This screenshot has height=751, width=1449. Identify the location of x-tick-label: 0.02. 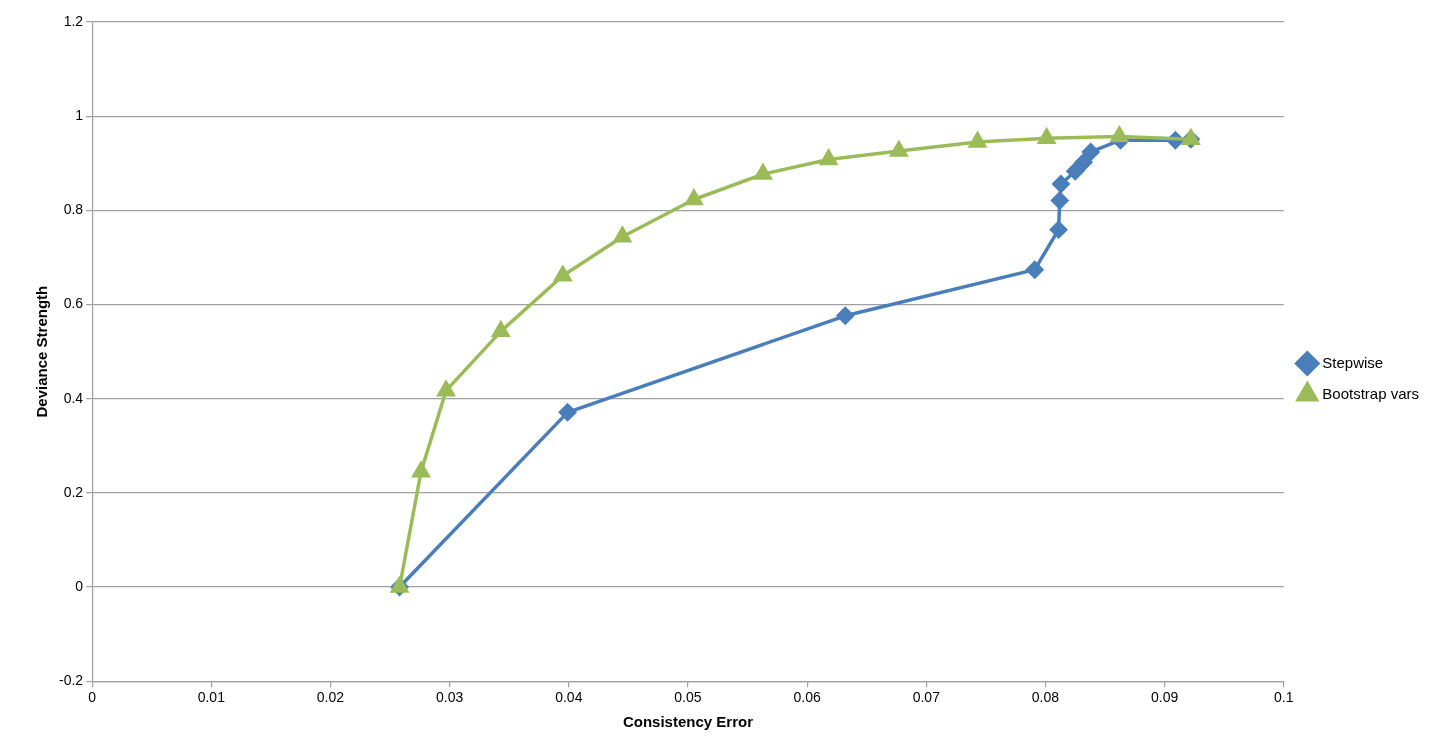
(330, 697).